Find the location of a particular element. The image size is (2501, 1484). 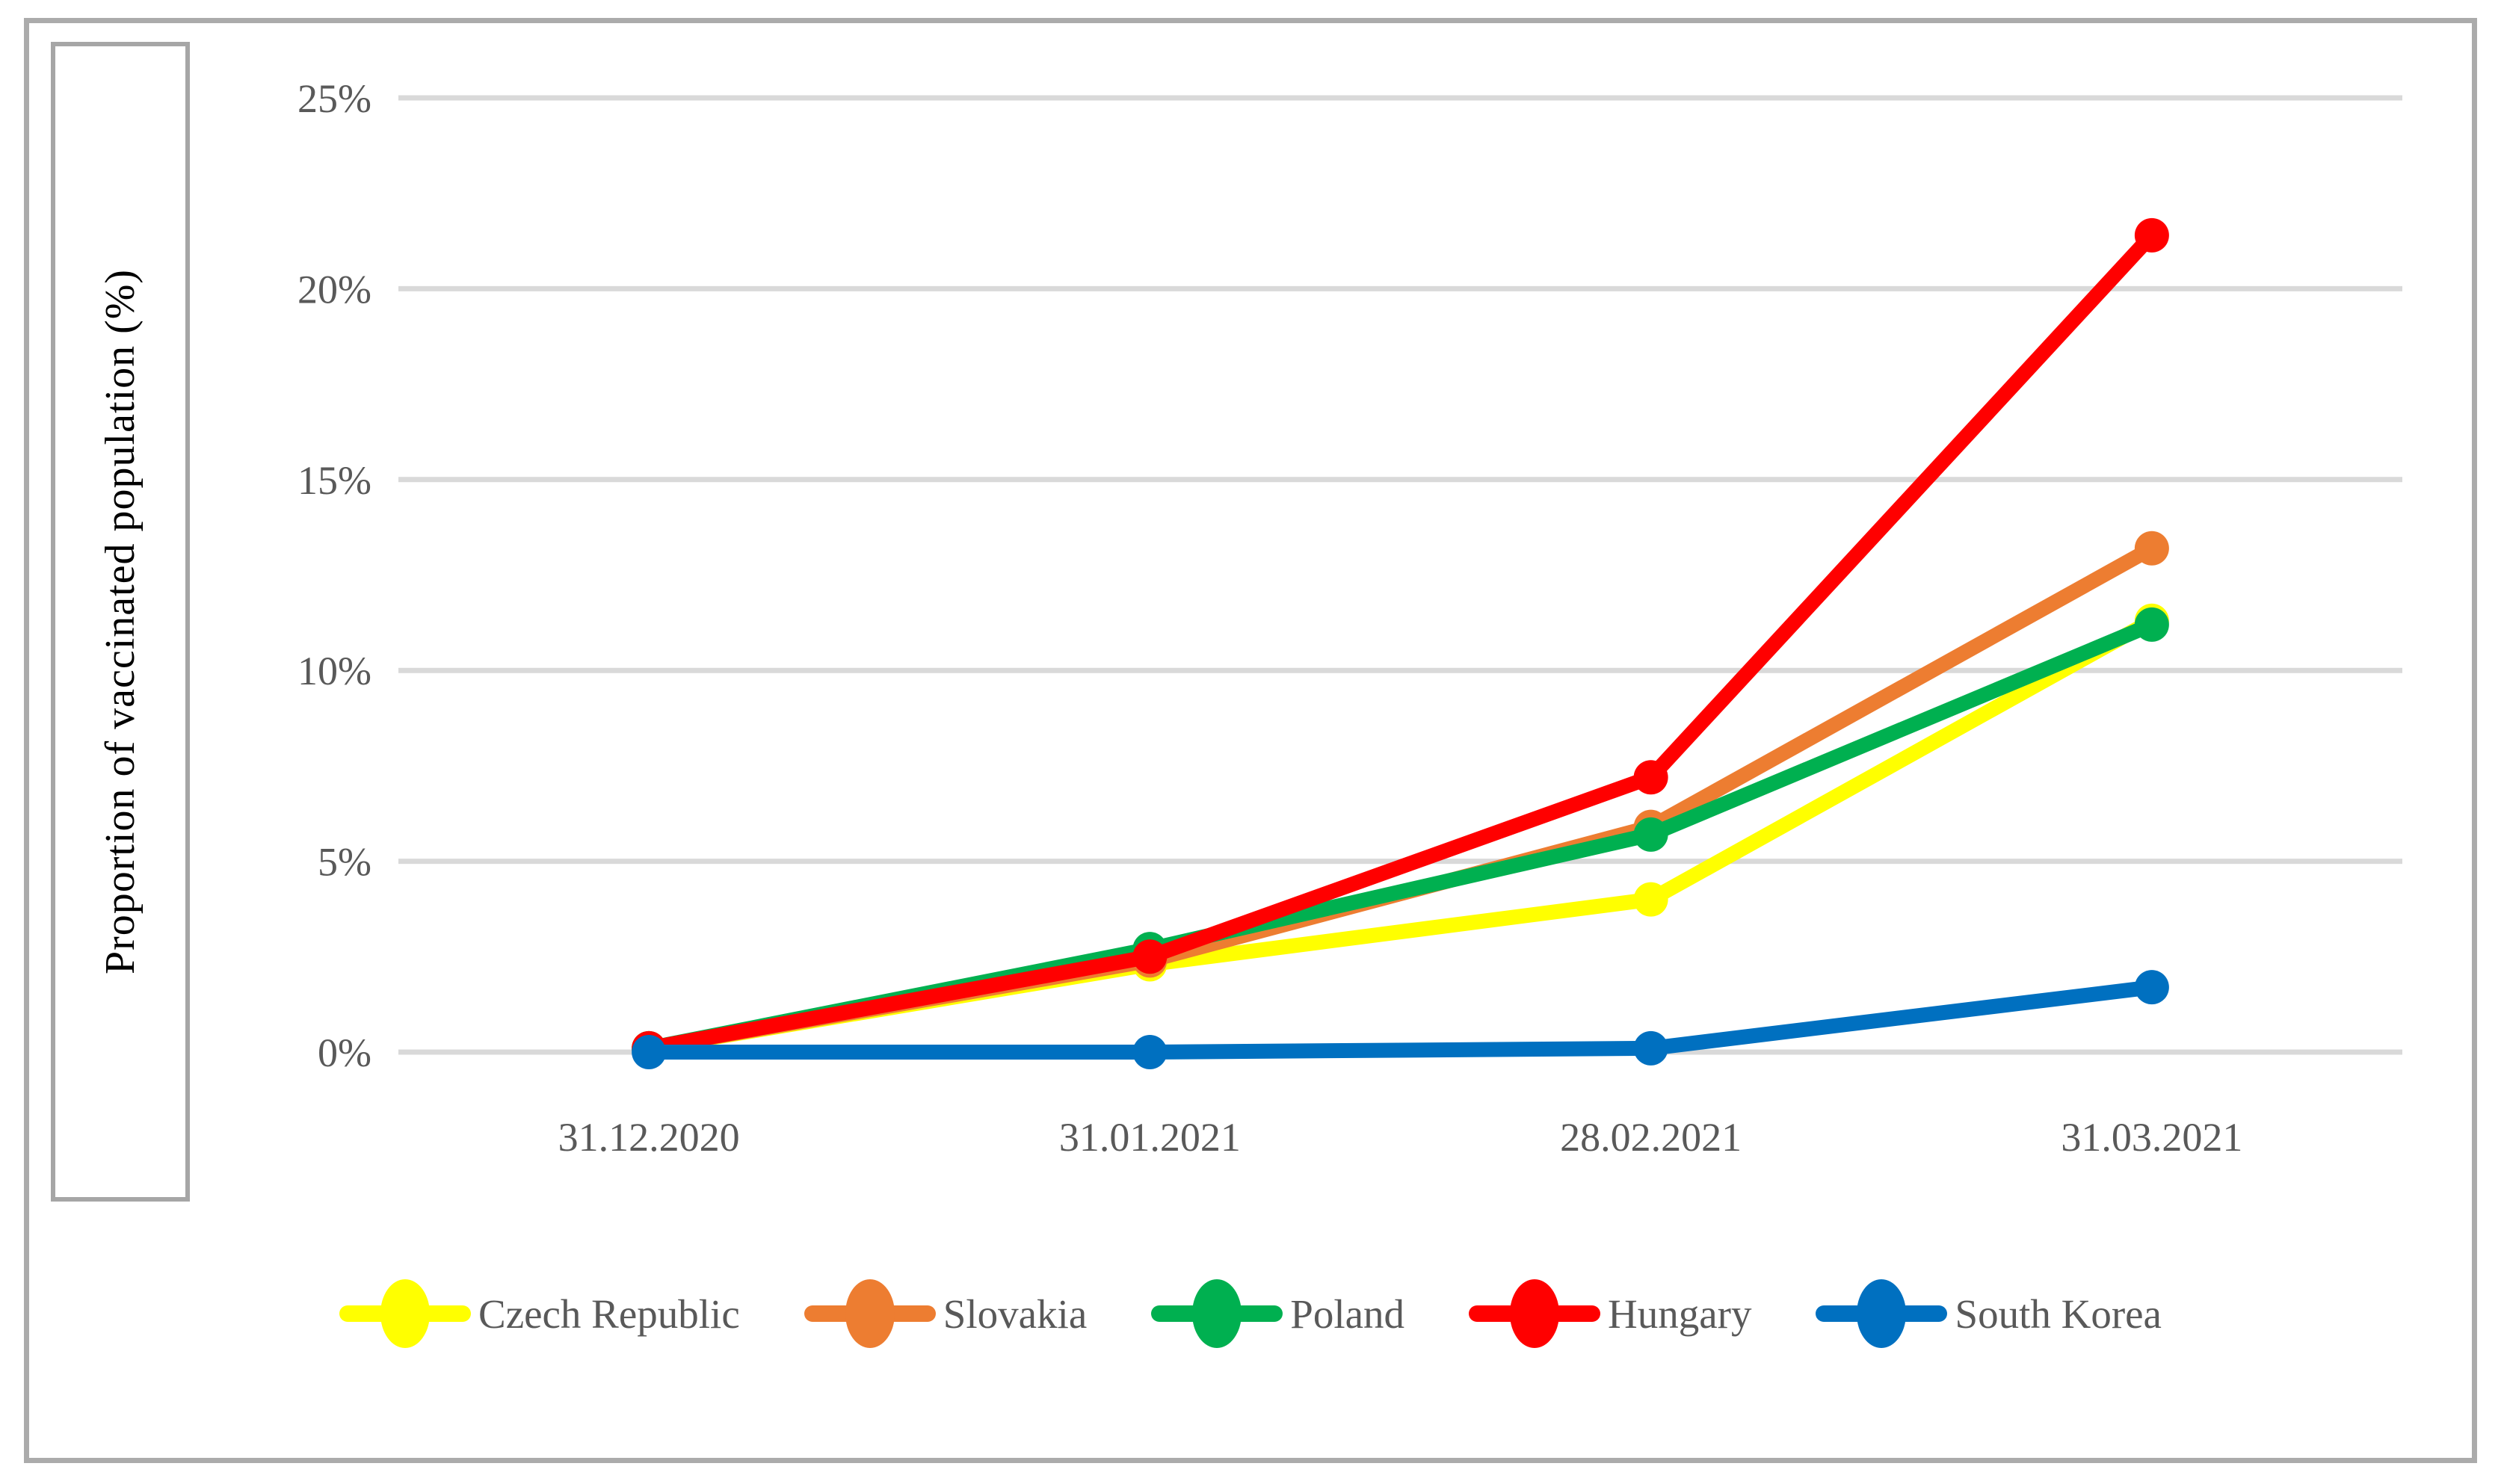

legend-item-south-korea: South Korea is located at coordinates (1989, 1313).